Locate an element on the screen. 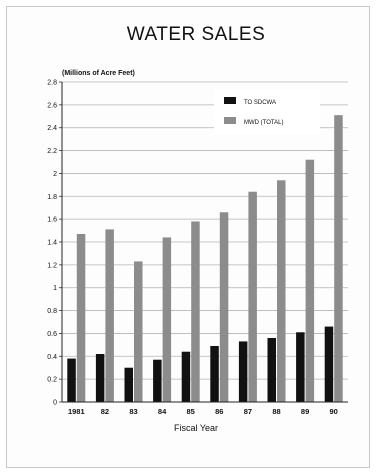 The width and height of the screenshot is (376, 473). bar-mwd-1981 is located at coordinates (81, 318).